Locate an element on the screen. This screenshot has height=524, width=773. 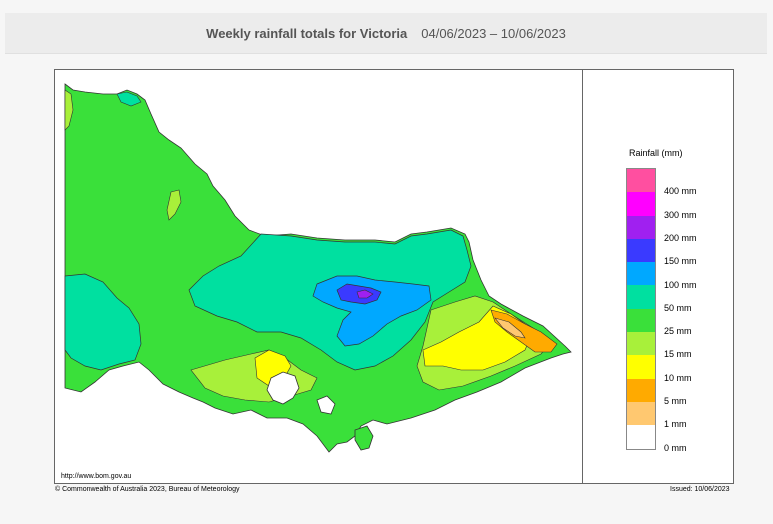
legend-label: 200 mm is located at coordinates (680, 237).